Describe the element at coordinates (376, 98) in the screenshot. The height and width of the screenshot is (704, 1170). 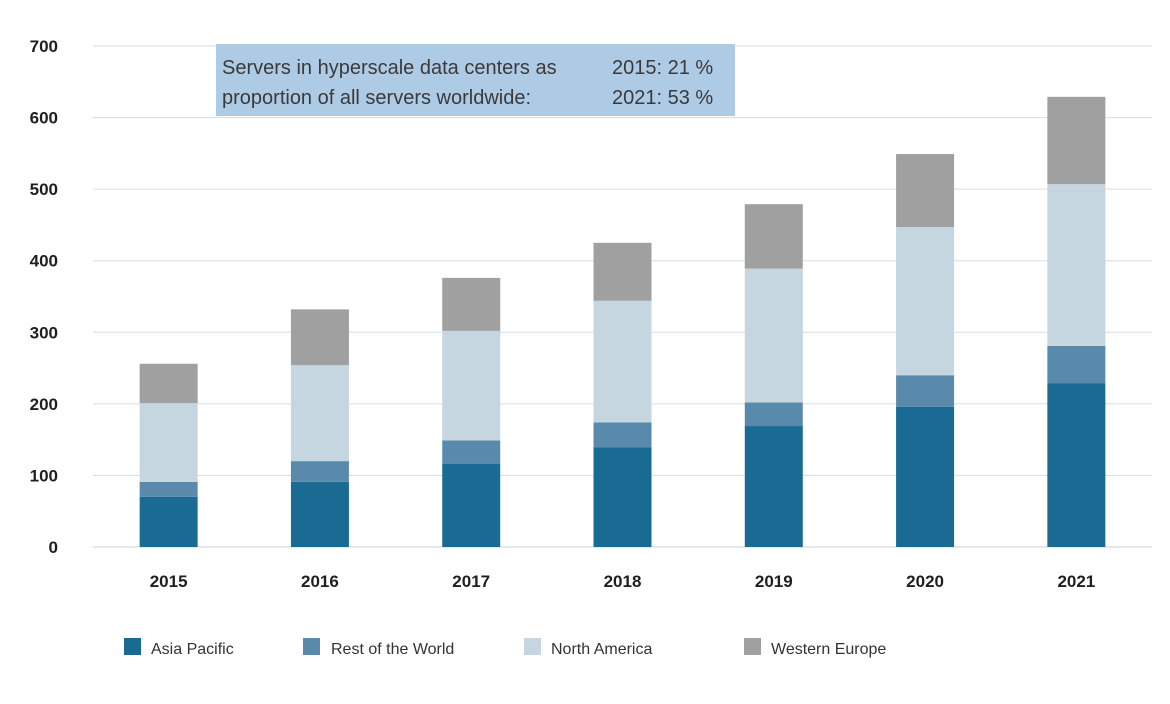
I see `annotation-line2-left: proportion of all servers worldwide:` at that location.